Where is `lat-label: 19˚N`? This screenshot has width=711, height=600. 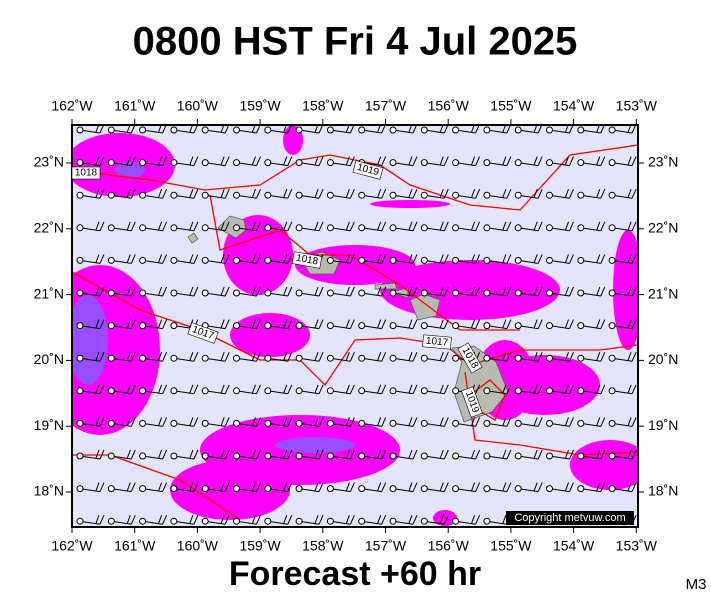
lat-label: 19˚N is located at coordinates (49, 425).